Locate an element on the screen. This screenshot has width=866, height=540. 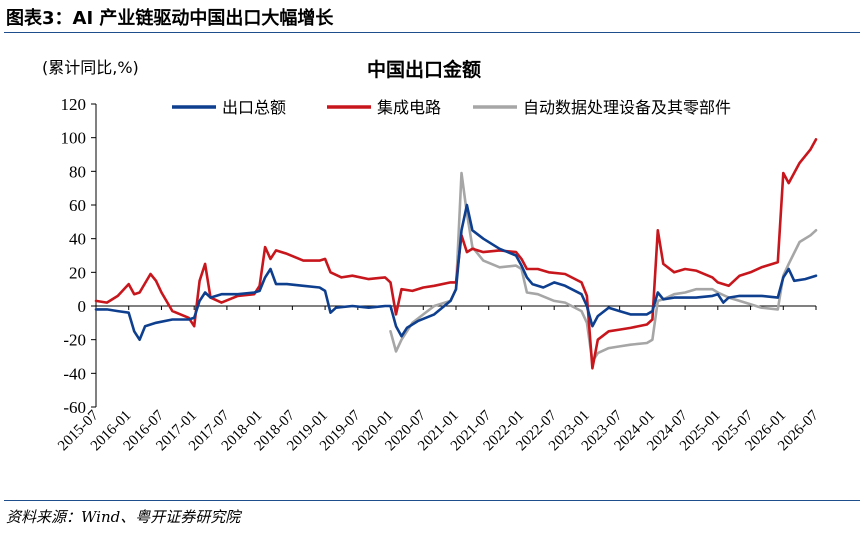
legend-label: 出口总额 is located at coordinates (254, 107).